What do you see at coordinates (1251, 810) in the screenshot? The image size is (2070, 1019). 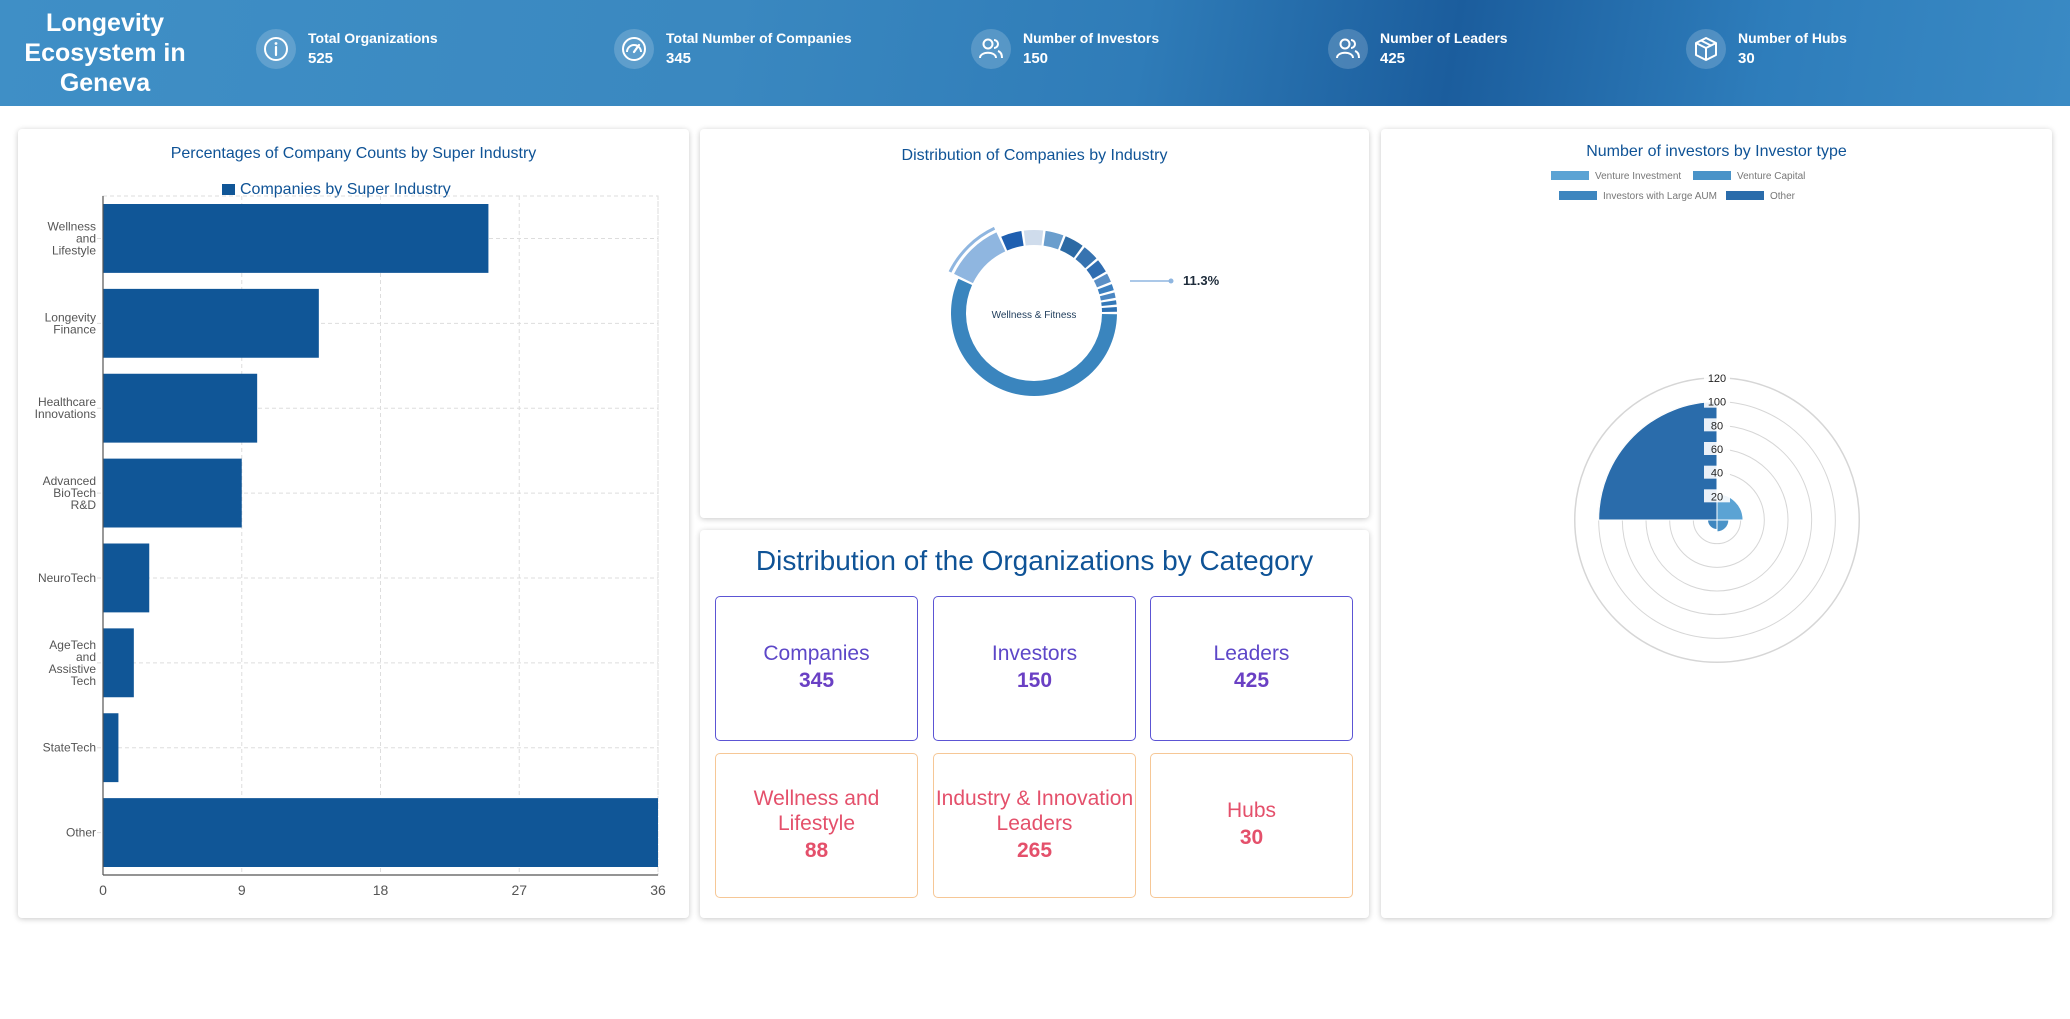 I see `category-label: Hubs` at bounding box center [1251, 810].